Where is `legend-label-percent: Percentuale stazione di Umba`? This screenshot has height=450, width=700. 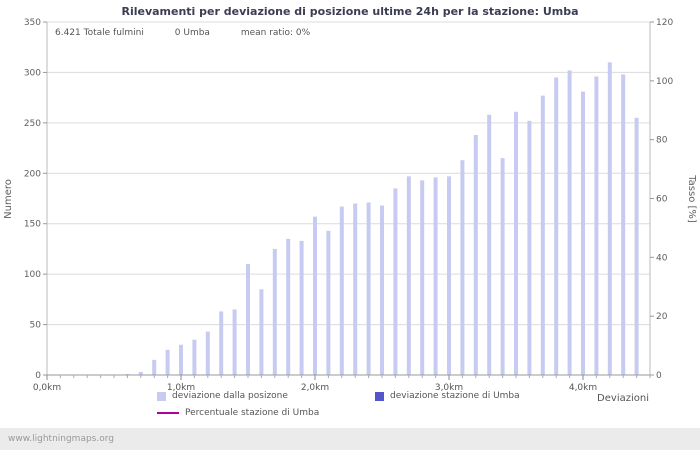
legend-label-percent: Percentuale stazione di Umba is located at coordinates (252, 413).